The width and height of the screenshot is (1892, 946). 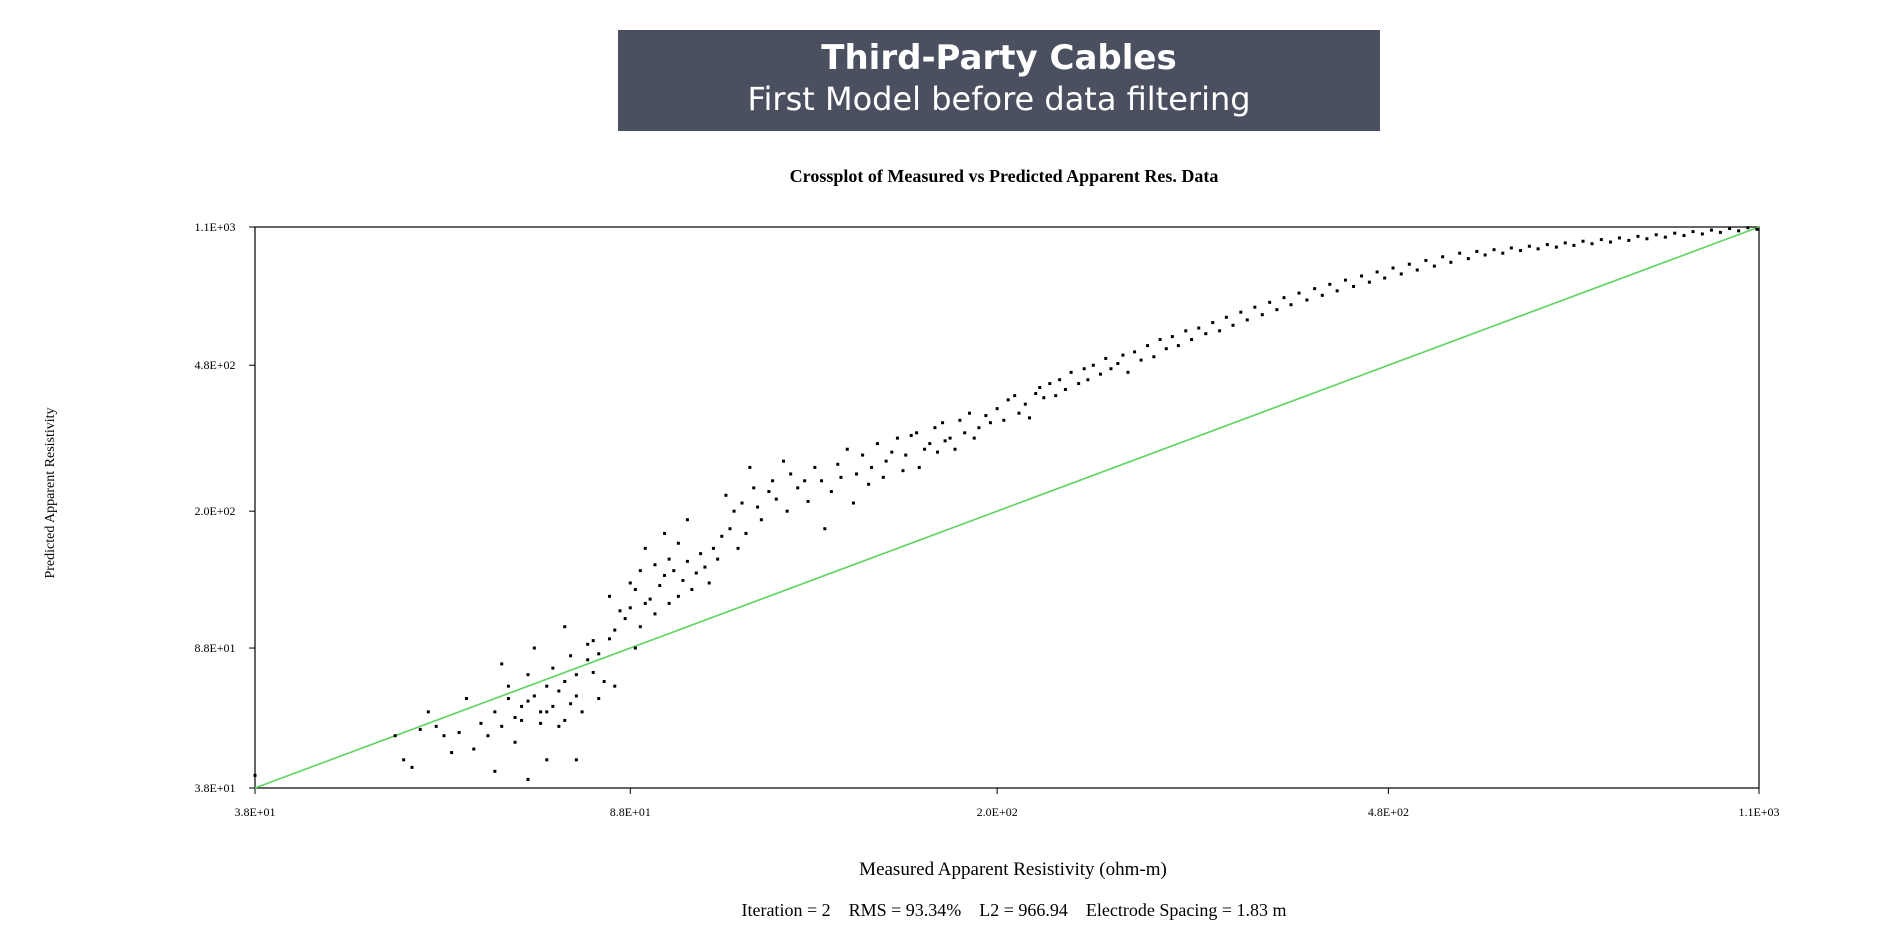 I want to click on x-tick-label: 8.8E+01, so click(x=630, y=812).